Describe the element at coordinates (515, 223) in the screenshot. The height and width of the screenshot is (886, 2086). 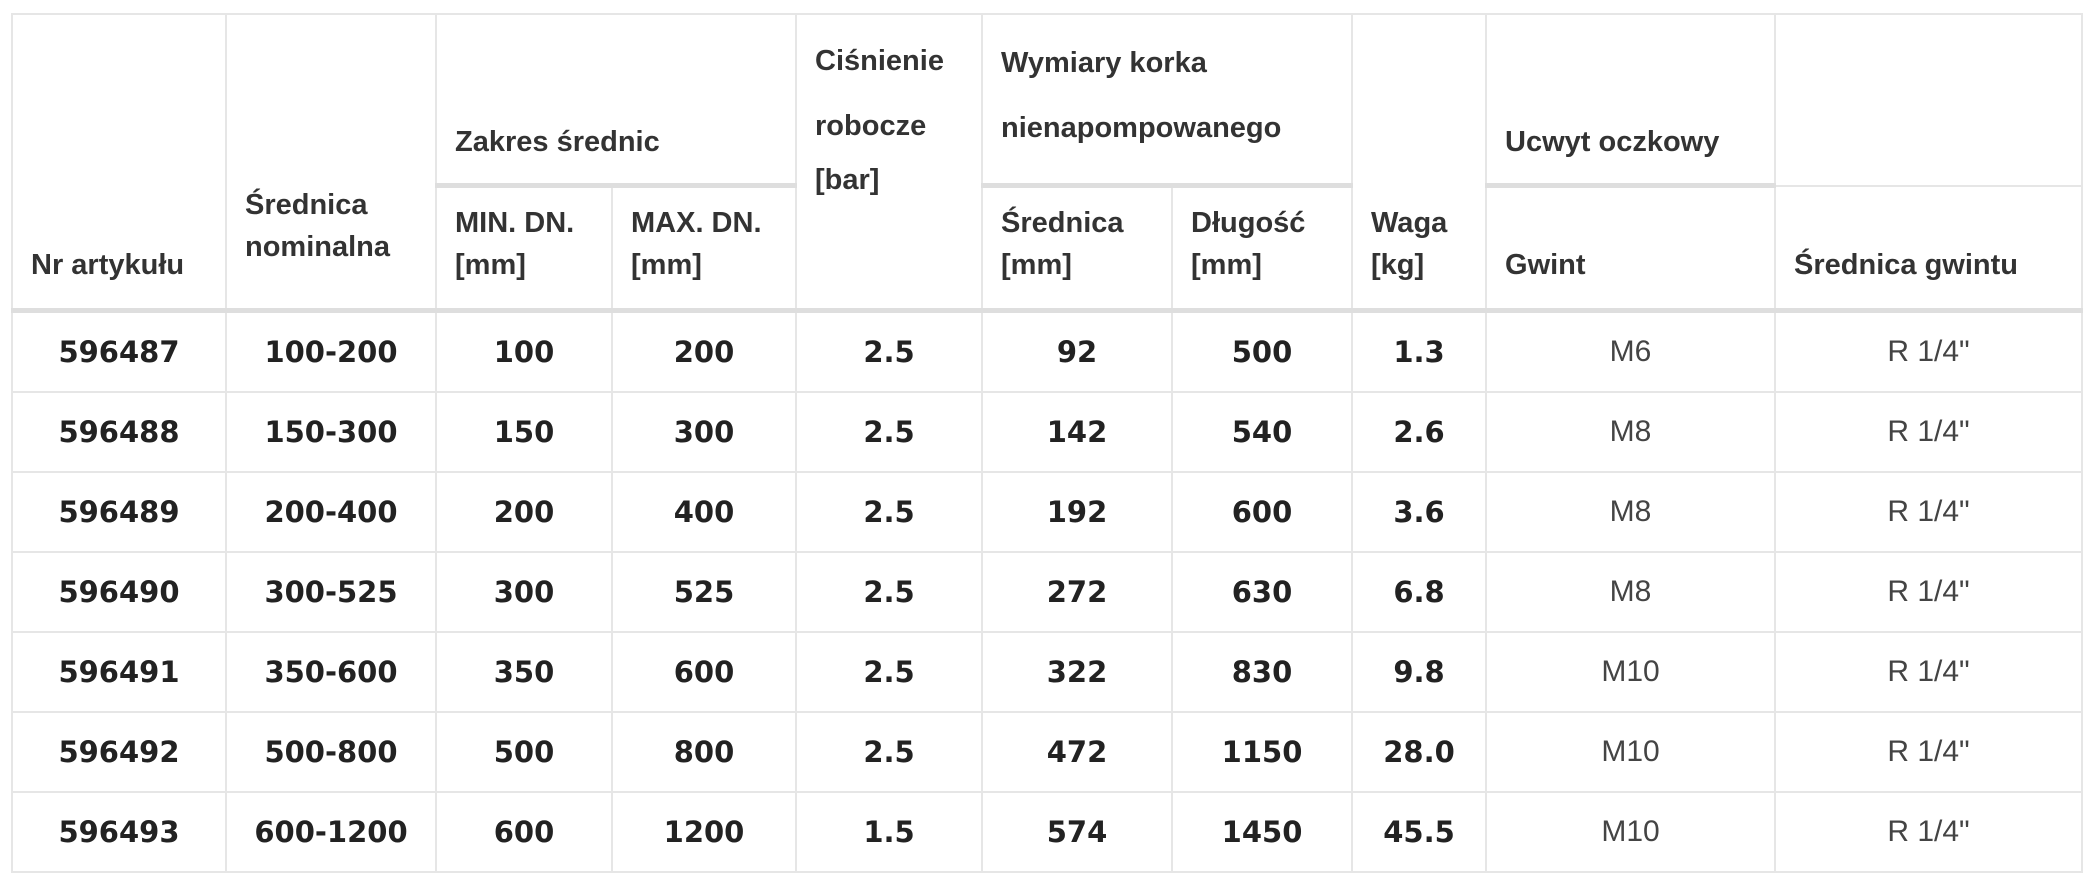
I see `header-label: MIN. DN.` at that location.